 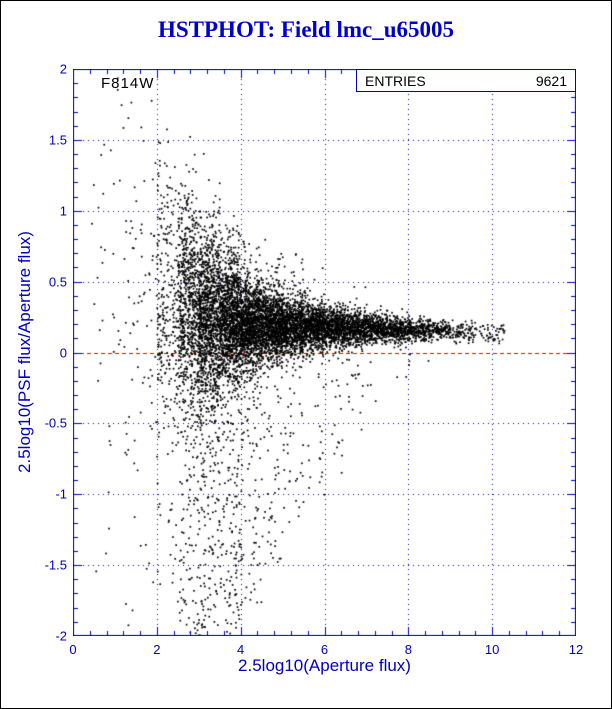 I want to click on x-tick-label: 2, so click(x=157, y=649).